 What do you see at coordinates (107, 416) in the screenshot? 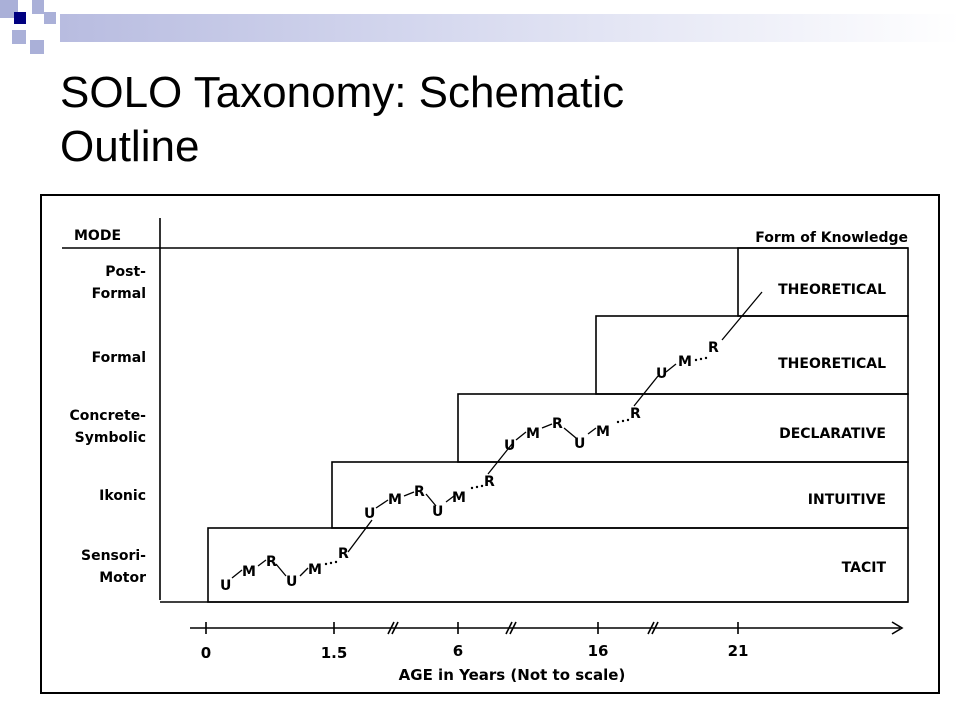
I see `mode-concrete-symbolic-line1: Concrete-` at bounding box center [107, 416].